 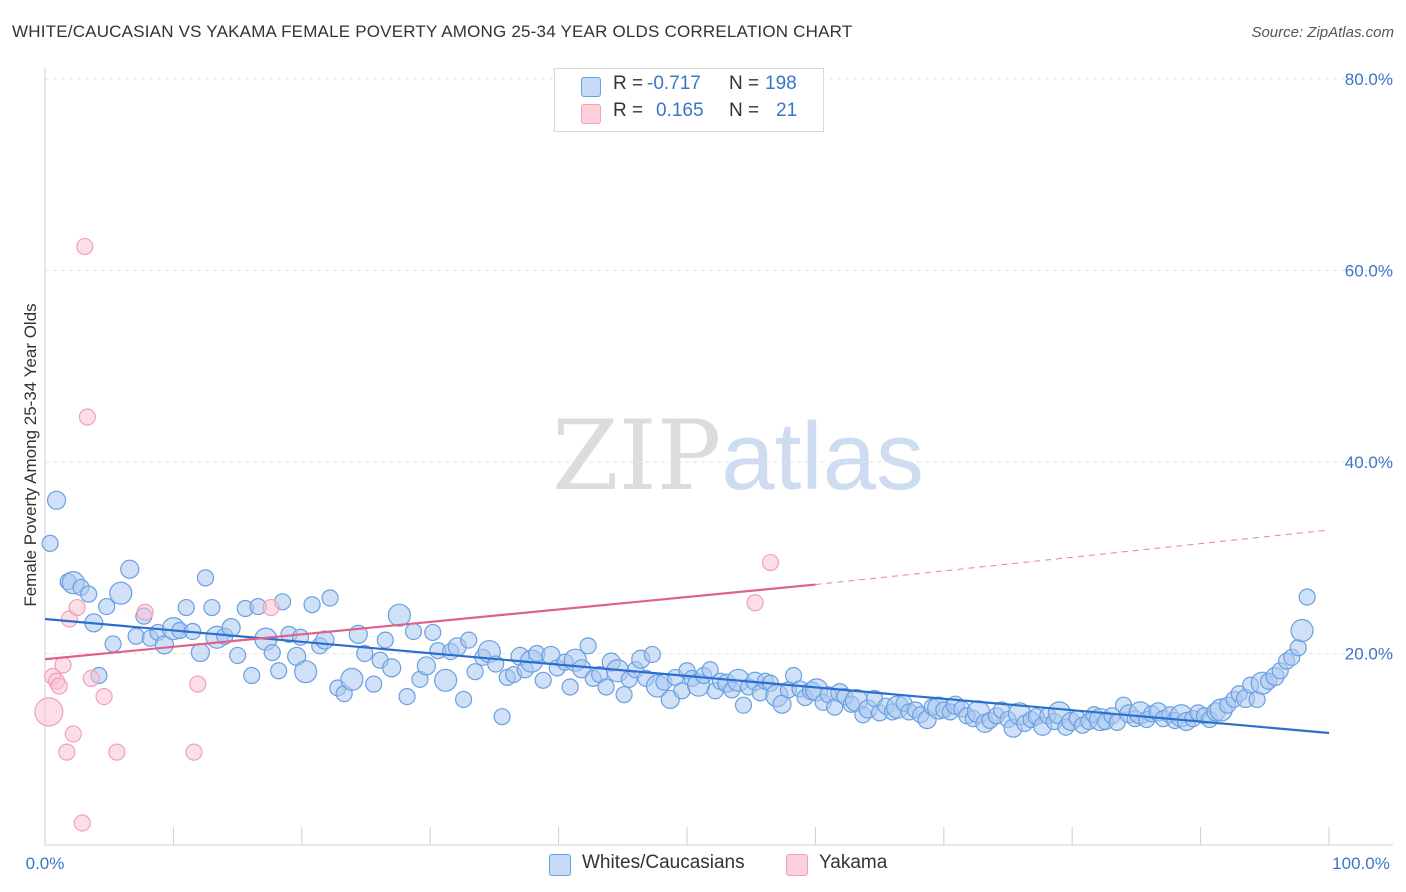 I want to click on bottom-swatch-whites, so click(x=560, y=865).